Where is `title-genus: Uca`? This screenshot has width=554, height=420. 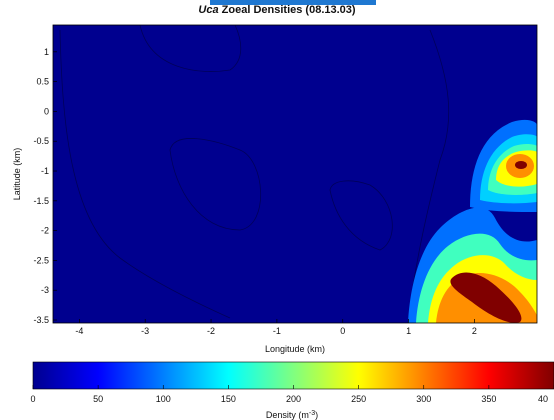
title-genus: Uca is located at coordinates (208, 10).